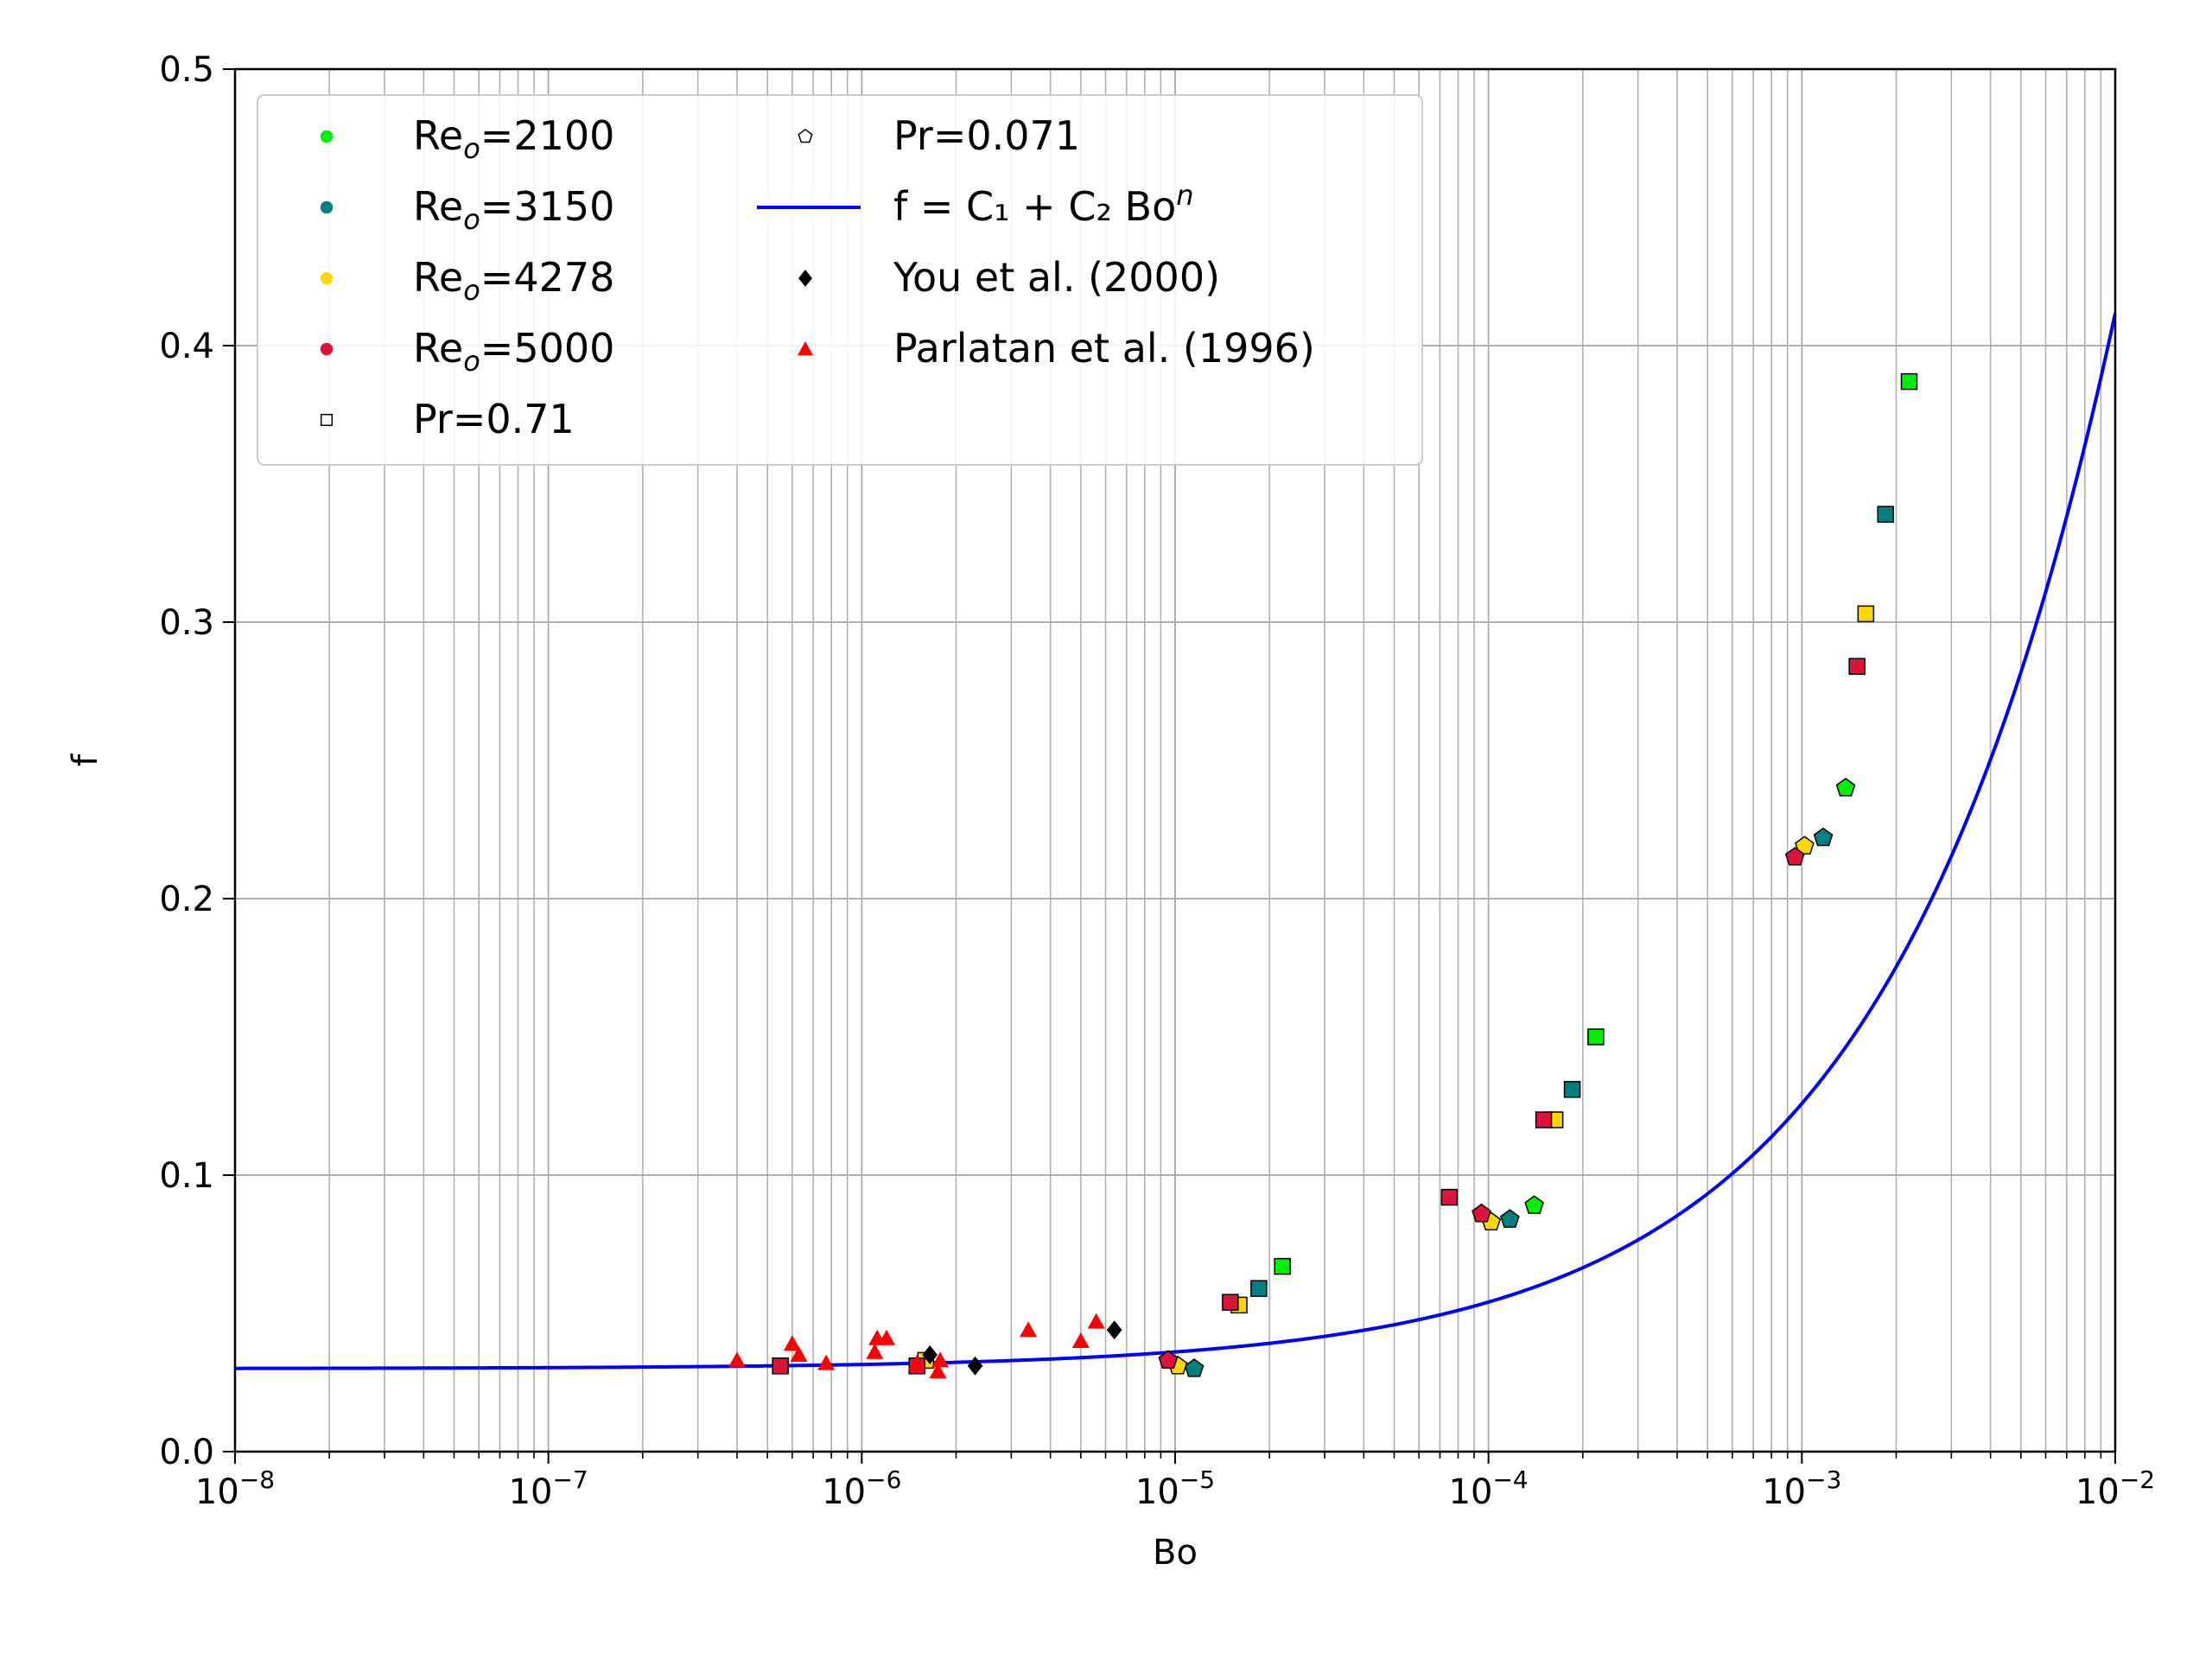  I want to click on legend-entry: Parlatan et al. (1996), so click(1056, 348).